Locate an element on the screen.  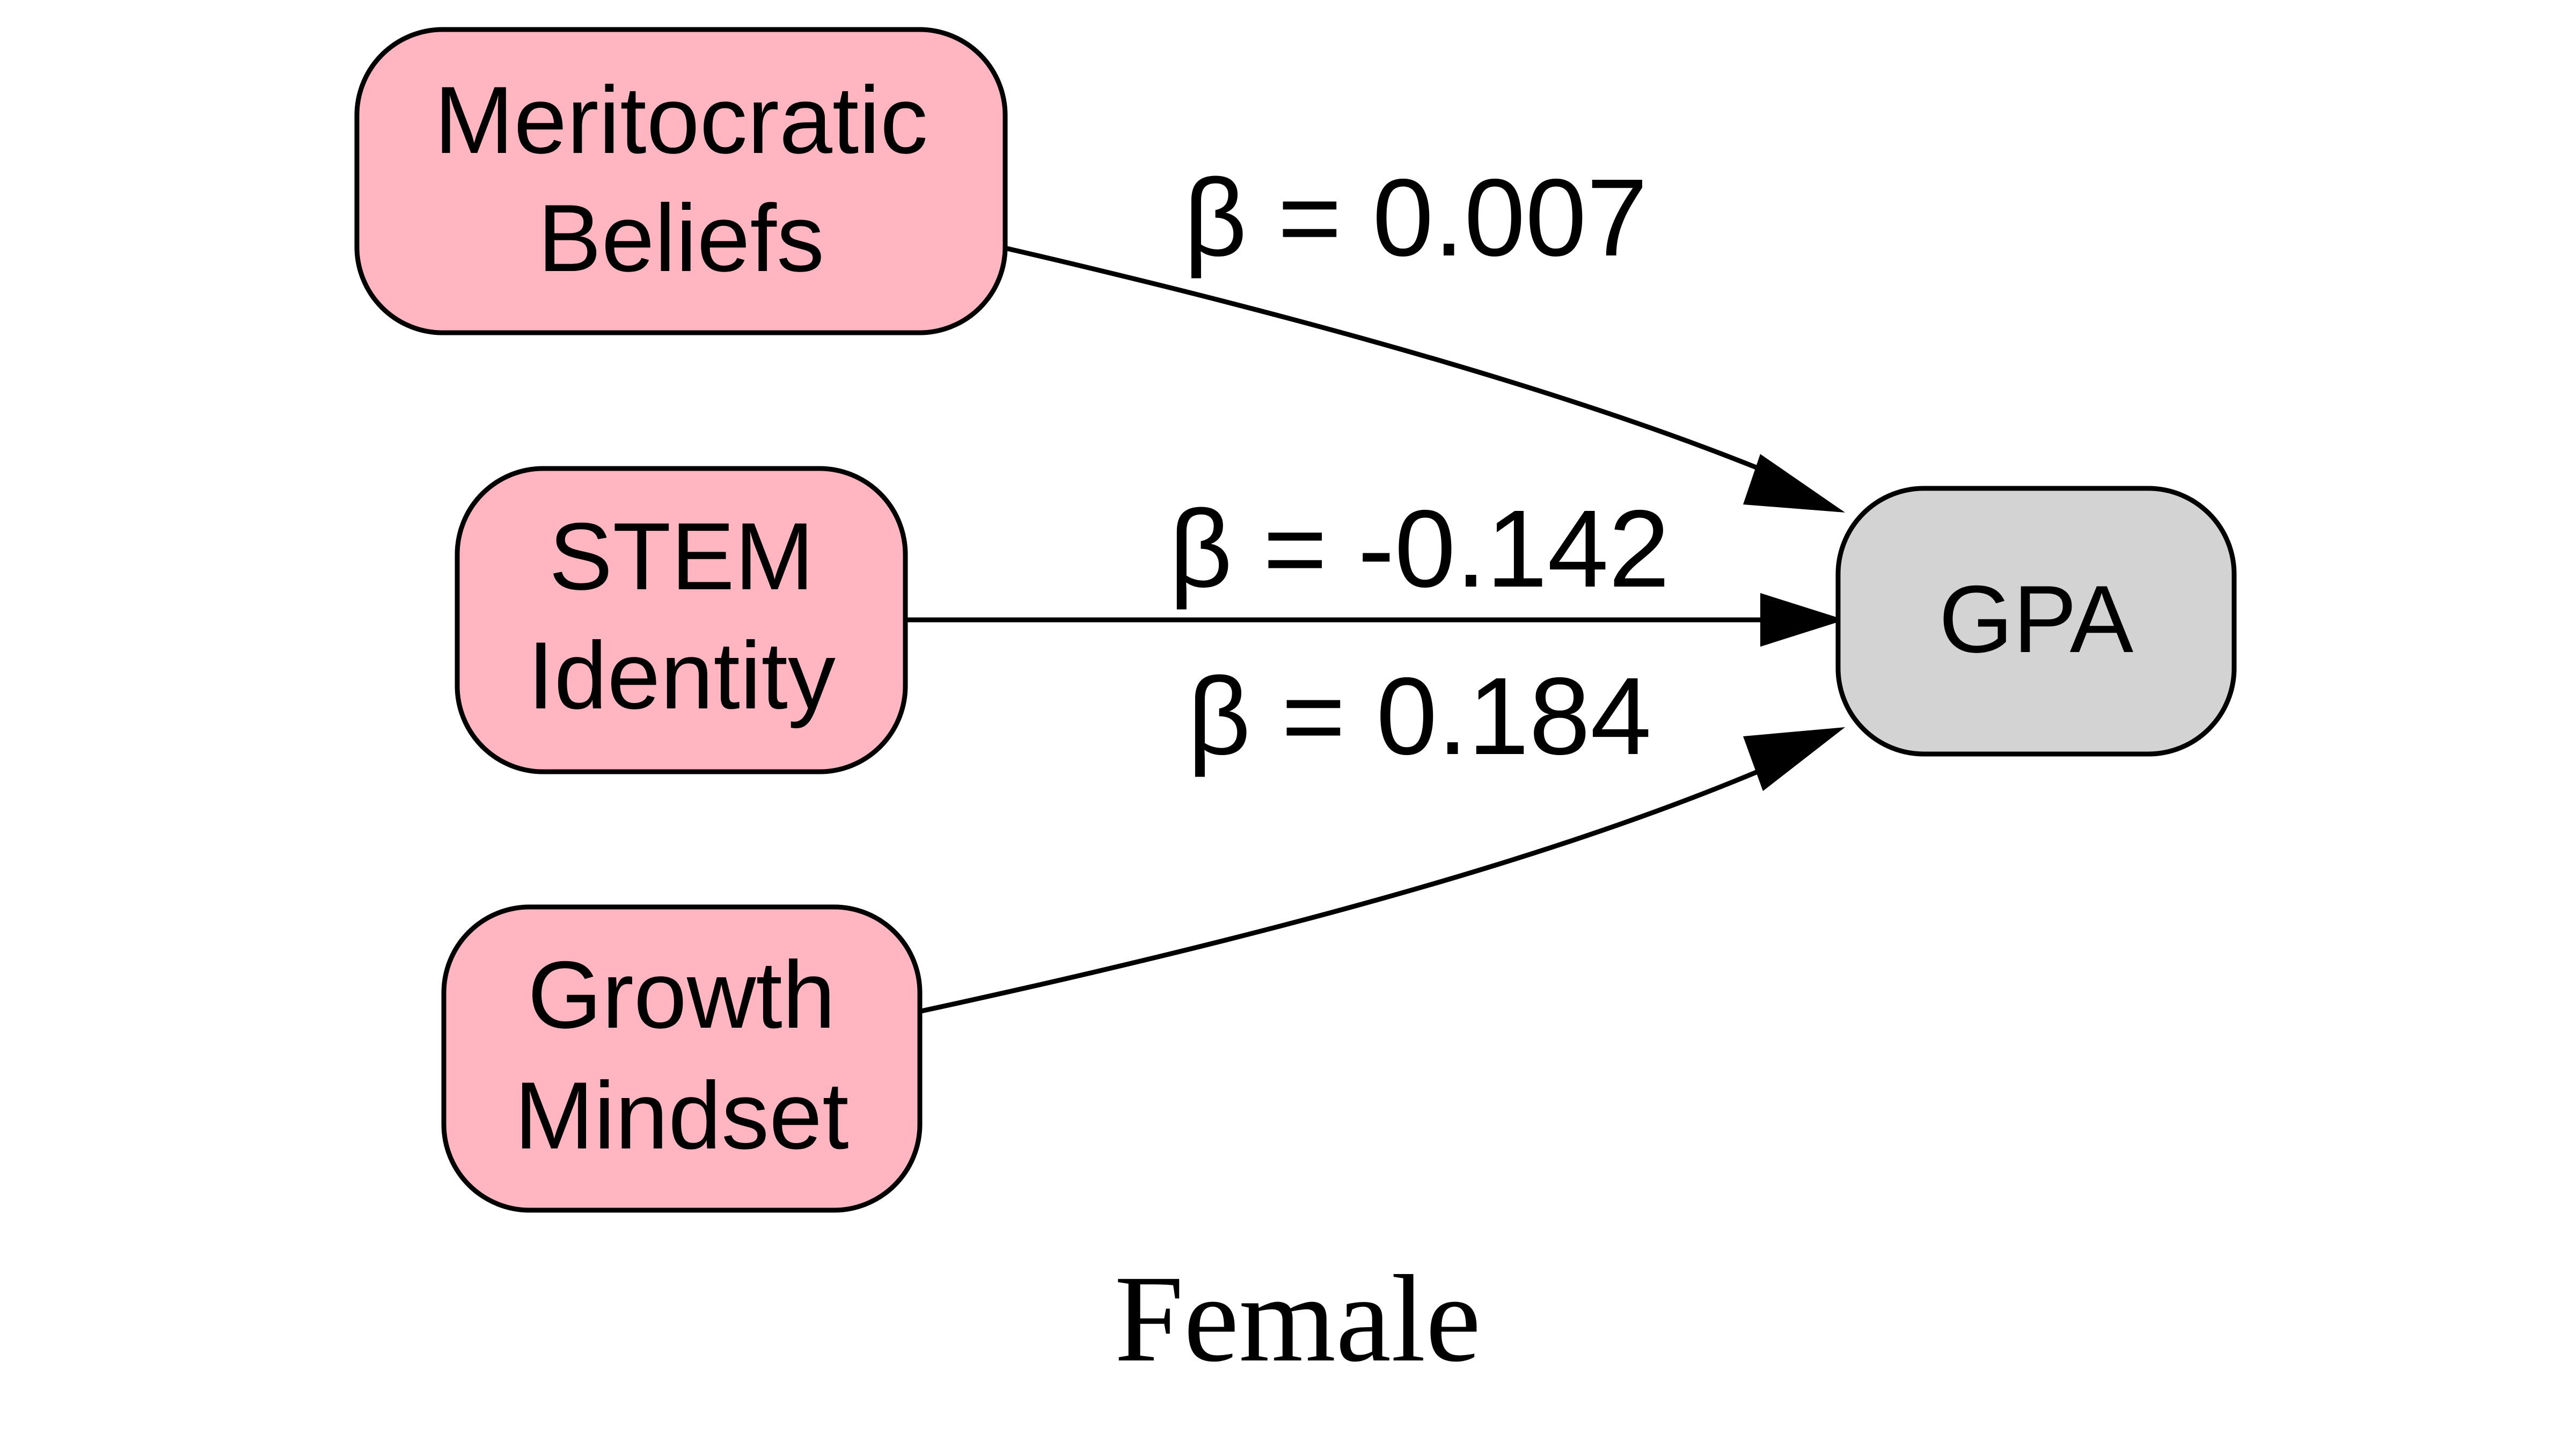
arrowhead-meritocratic-gpa is located at coordinates (1794, 483).